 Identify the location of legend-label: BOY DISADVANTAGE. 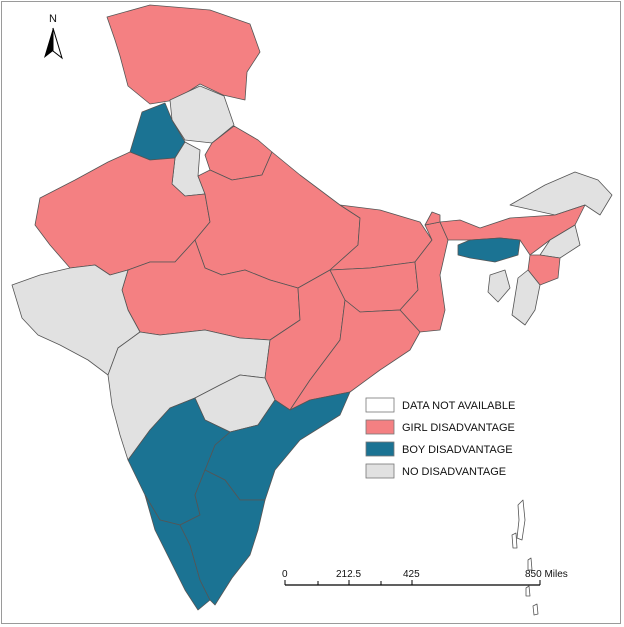
(457, 450).